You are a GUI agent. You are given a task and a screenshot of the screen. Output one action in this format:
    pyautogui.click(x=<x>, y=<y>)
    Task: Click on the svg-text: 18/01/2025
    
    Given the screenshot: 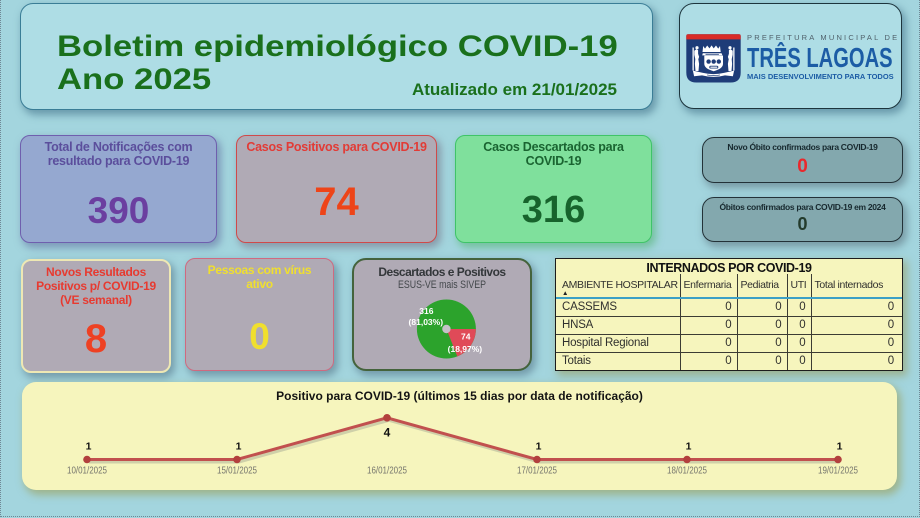 What is the action you would take?
    pyautogui.click(x=687, y=471)
    